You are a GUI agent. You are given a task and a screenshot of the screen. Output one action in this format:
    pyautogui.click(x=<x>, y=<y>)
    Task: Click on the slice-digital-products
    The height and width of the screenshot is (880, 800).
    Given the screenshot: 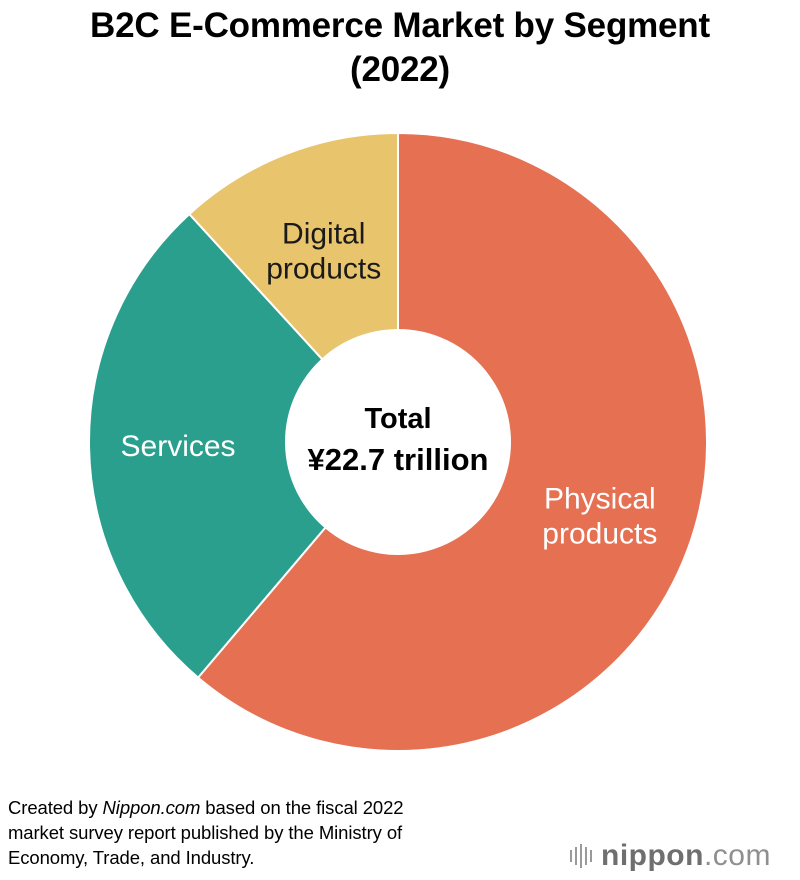 What is the action you would take?
    pyautogui.click(x=293, y=246)
    